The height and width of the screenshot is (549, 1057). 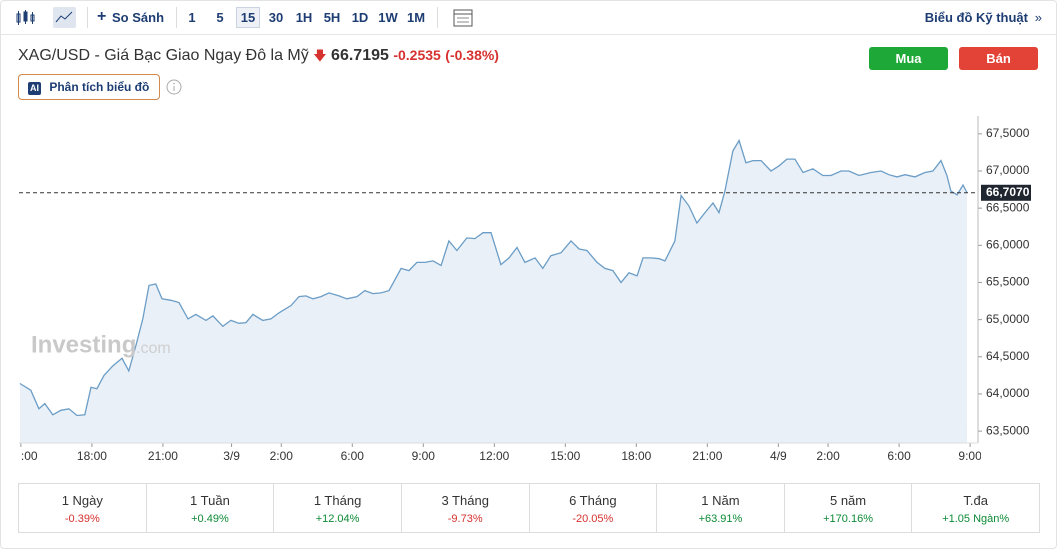 What do you see at coordinates (1008, 170) in the screenshot?
I see `y-tick-label: 67,0000` at bounding box center [1008, 170].